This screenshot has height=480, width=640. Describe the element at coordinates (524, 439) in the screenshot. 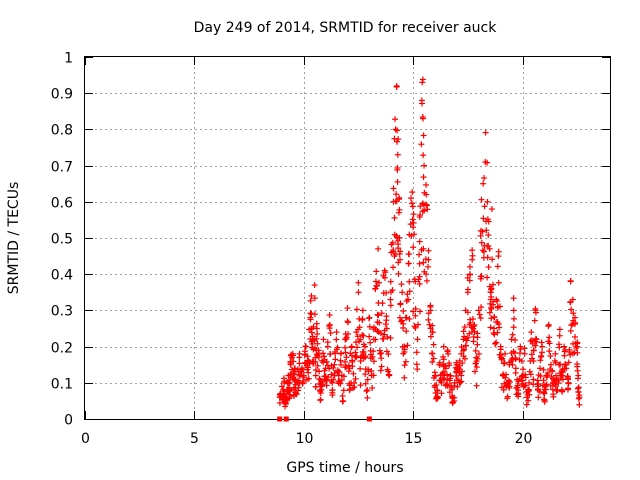

I see `x-tick-label: 20` at that location.